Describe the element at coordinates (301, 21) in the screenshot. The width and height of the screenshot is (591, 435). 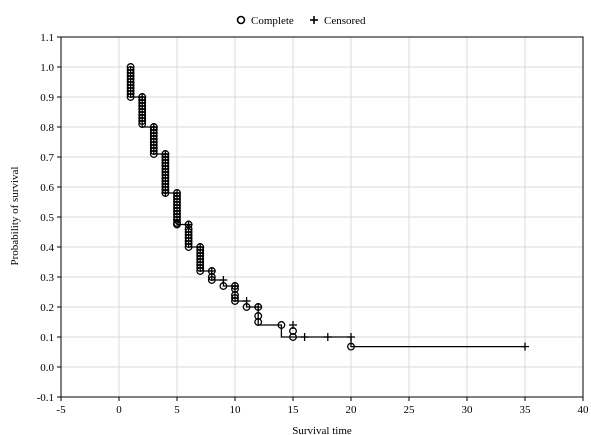
I see `legend: Complete Censored` at that location.